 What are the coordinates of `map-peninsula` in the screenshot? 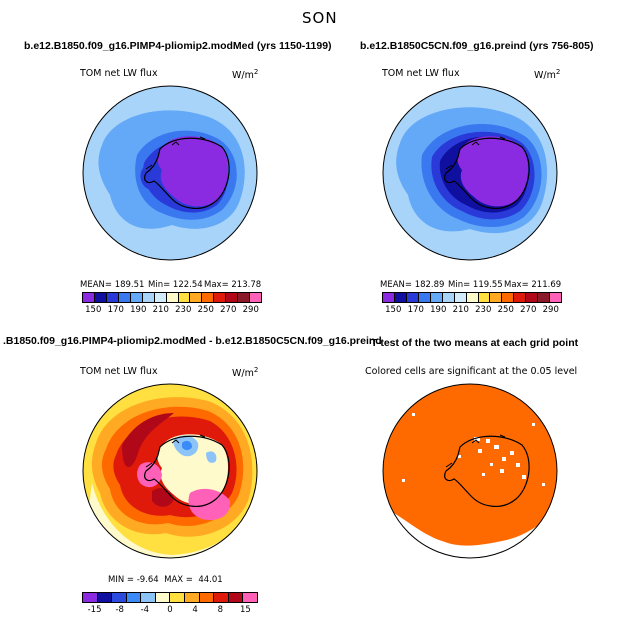 It's located at (150, 178).